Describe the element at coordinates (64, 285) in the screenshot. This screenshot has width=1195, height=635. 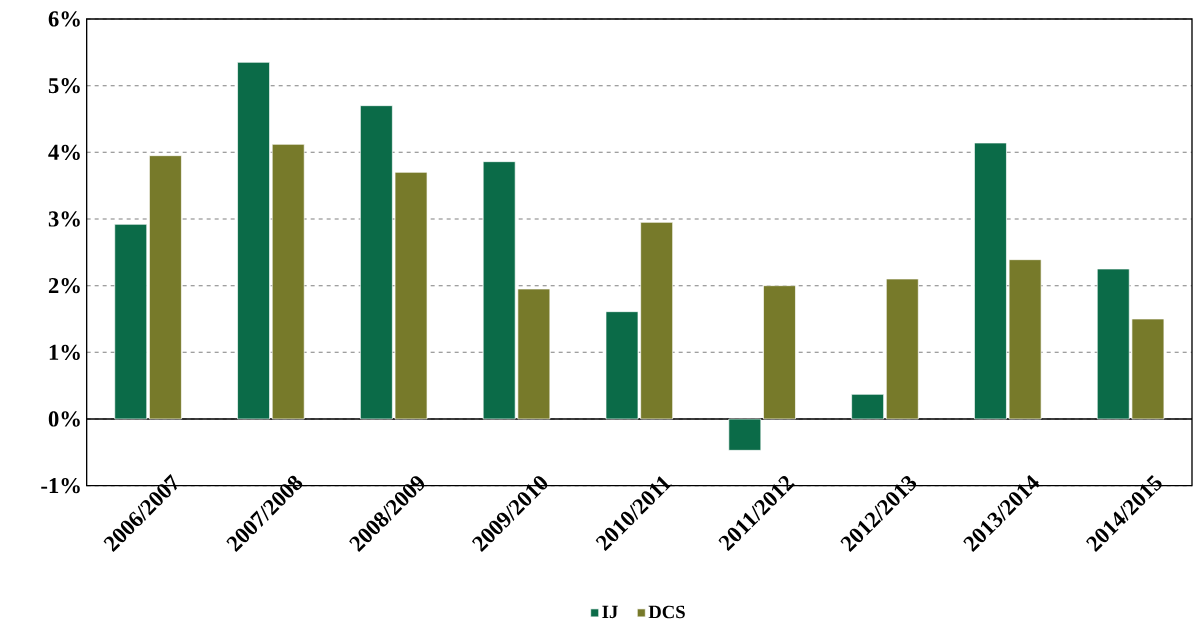
I see `y-tick-label: 2%` at that location.